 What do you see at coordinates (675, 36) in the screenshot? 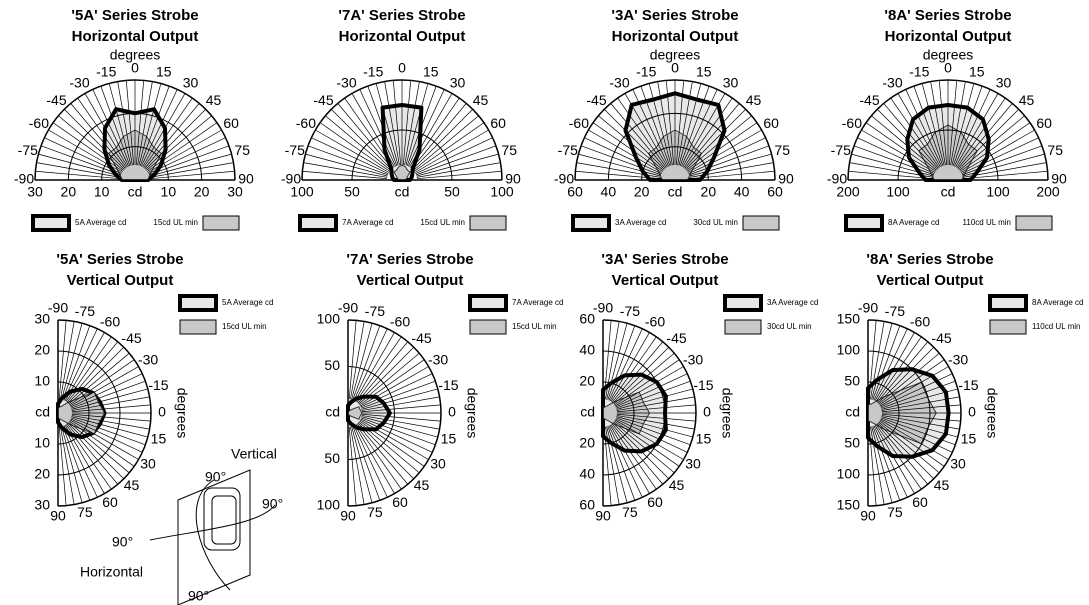
I see `chart-subtitle: Horizontal Output` at bounding box center [675, 36].